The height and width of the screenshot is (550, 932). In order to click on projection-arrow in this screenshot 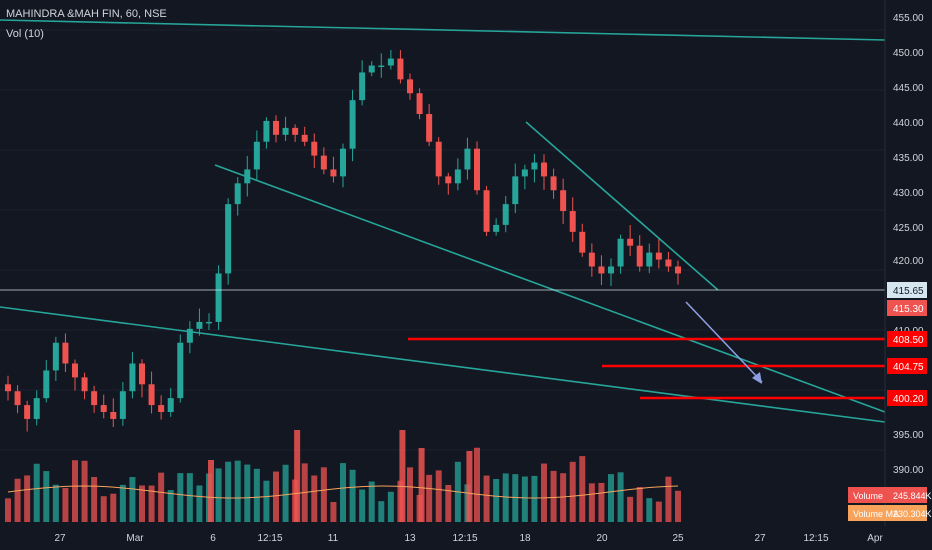, I will do `click(724, 342)`.